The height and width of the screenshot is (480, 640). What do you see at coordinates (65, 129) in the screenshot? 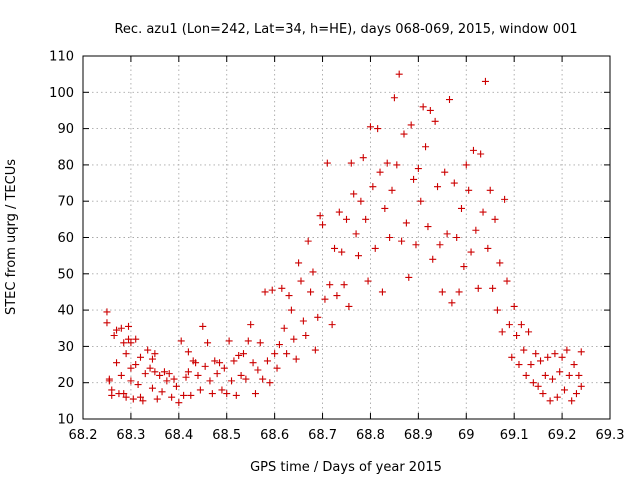
I see `y-tick-label: 90` at bounding box center [65, 129].